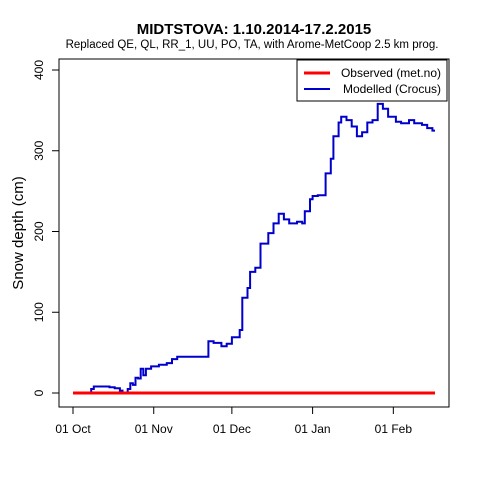 This screenshot has height=480, width=480. I want to click on y-tick-label: 0, so click(39, 392).